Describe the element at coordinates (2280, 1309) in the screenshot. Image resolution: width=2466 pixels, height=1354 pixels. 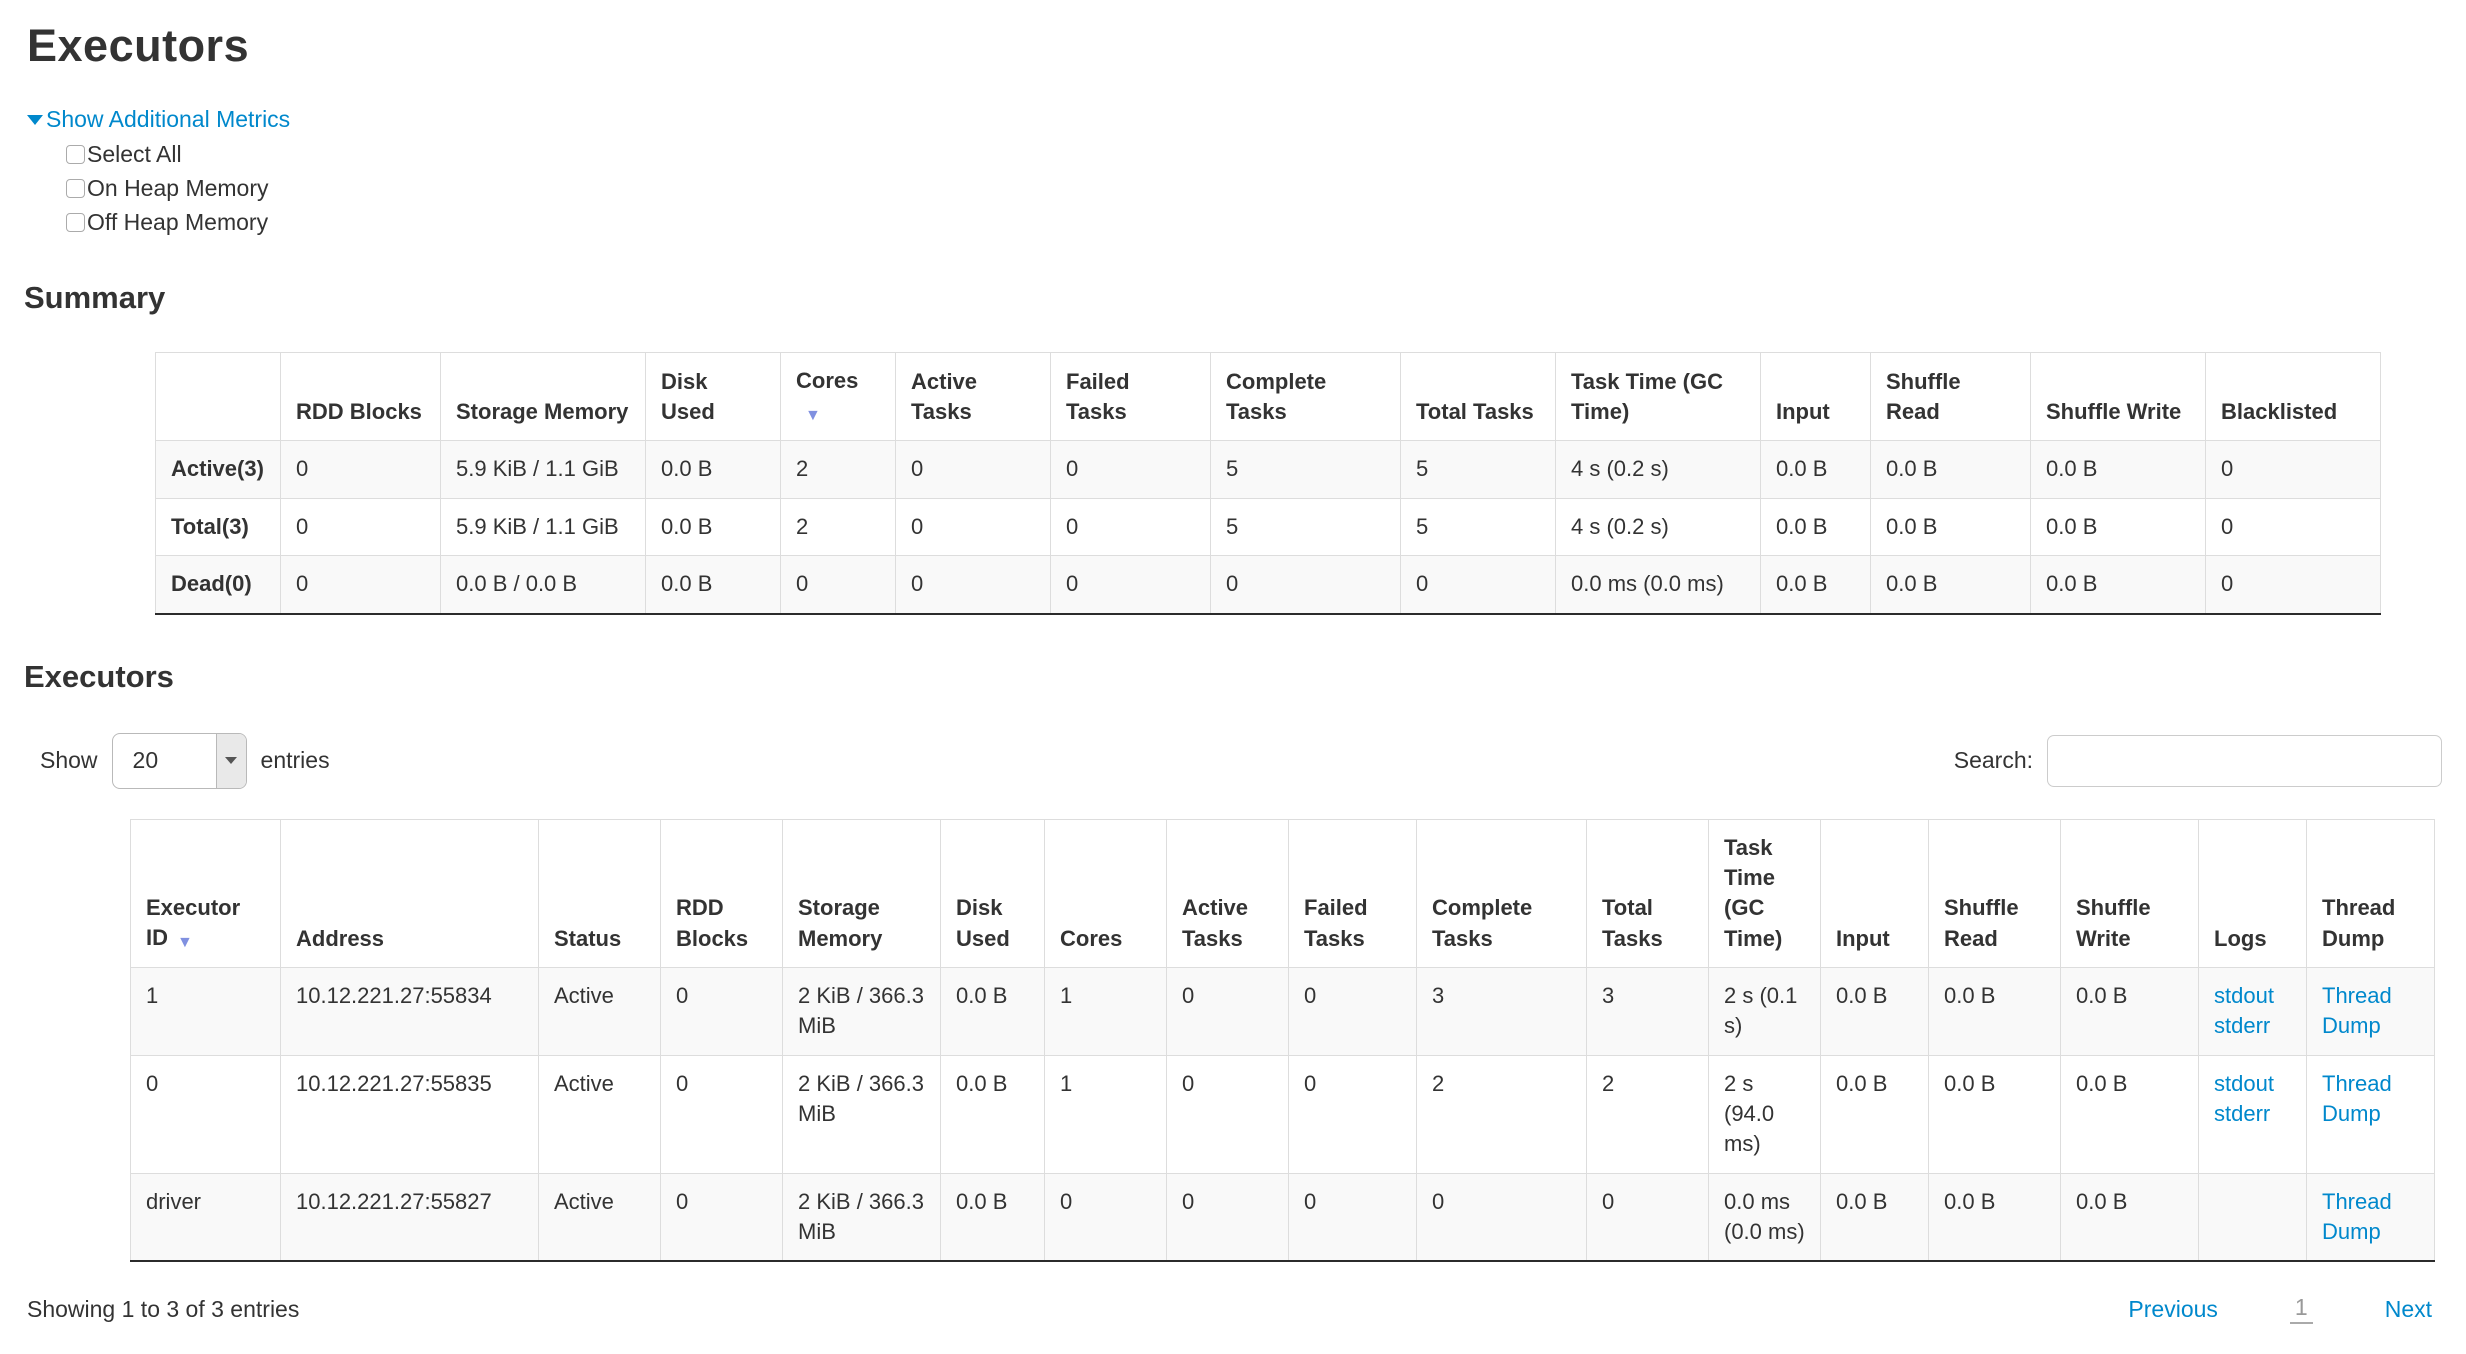
I see `pagination: Previous 1 Next` at that location.